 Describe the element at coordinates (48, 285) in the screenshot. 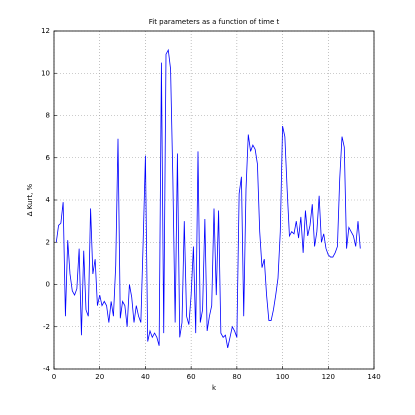

I see `y-tick-label: 0` at that location.